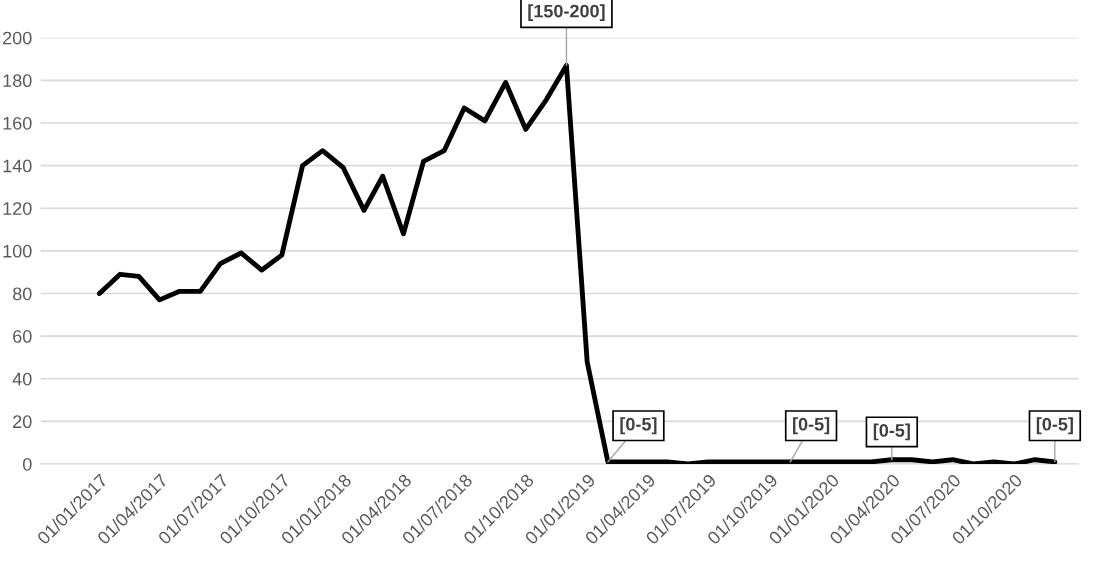 This screenshot has height=580, width=1098. Describe the element at coordinates (17, 81) in the screenshot. I see `y-tick-label: 180` at that location.